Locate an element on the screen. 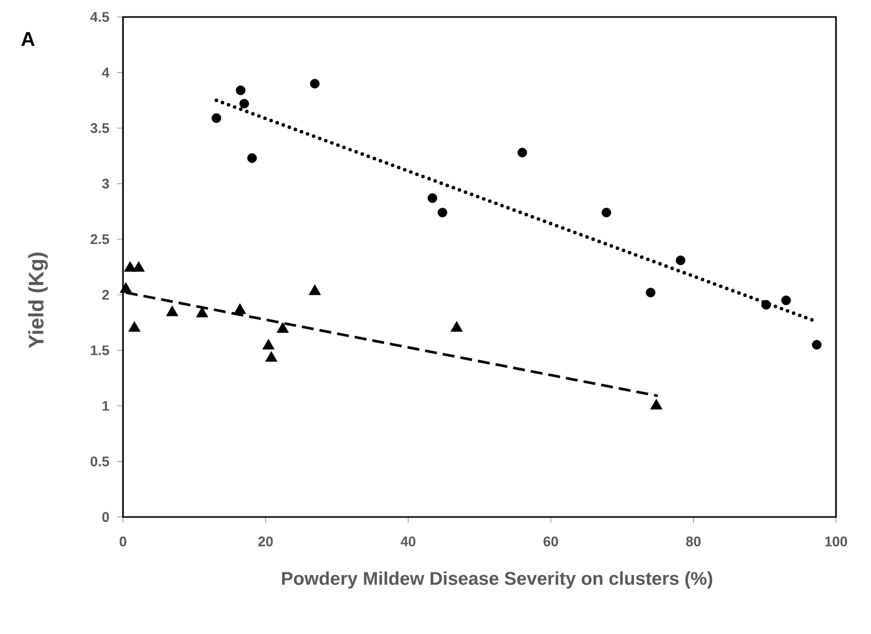 This screenshot has height=634, width=871. x-tick-label: 100 is located at coordinates (836, 541).